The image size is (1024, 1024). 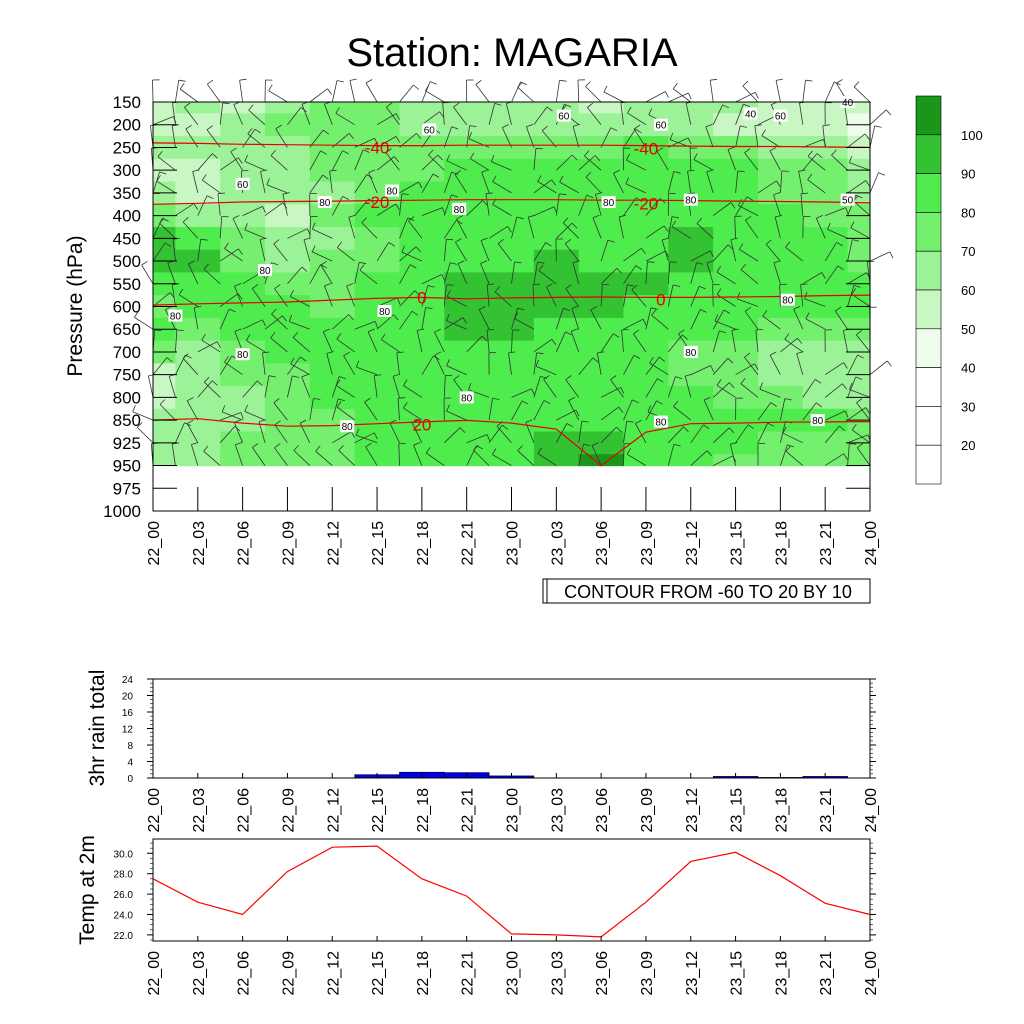 I want to click on time-tick-label: 23_15, so click(x=737, y=973).